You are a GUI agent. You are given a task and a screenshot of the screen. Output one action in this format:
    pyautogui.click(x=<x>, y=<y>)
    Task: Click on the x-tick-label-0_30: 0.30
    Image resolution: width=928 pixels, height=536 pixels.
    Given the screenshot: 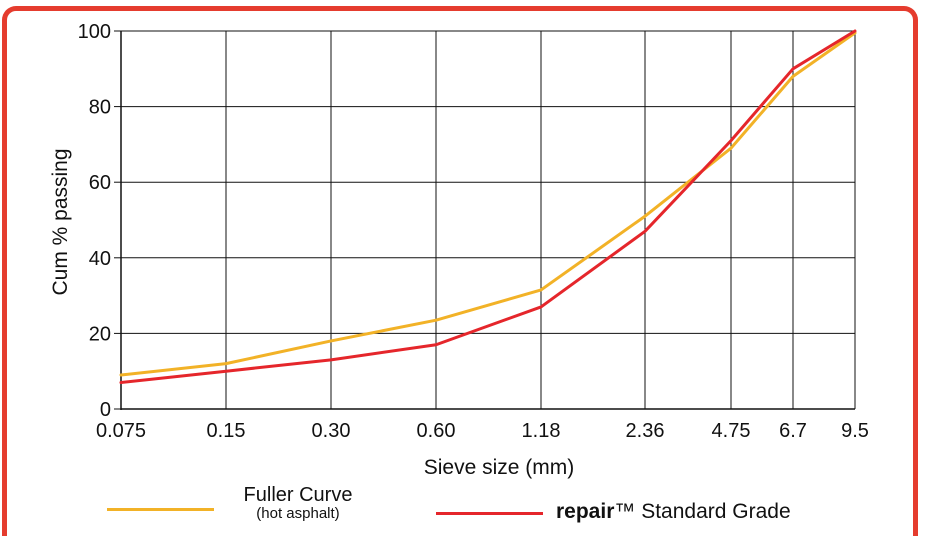 What is the action you would take?
    pyautogui.click(x=331, y=431)
    